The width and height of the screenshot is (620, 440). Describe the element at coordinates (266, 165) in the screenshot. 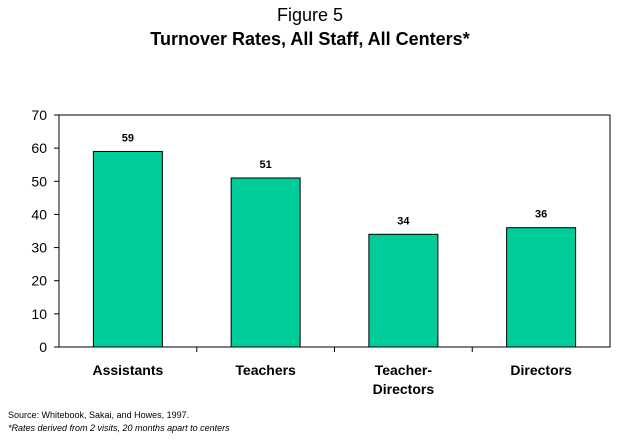

I see `data-label: 51` at that location.